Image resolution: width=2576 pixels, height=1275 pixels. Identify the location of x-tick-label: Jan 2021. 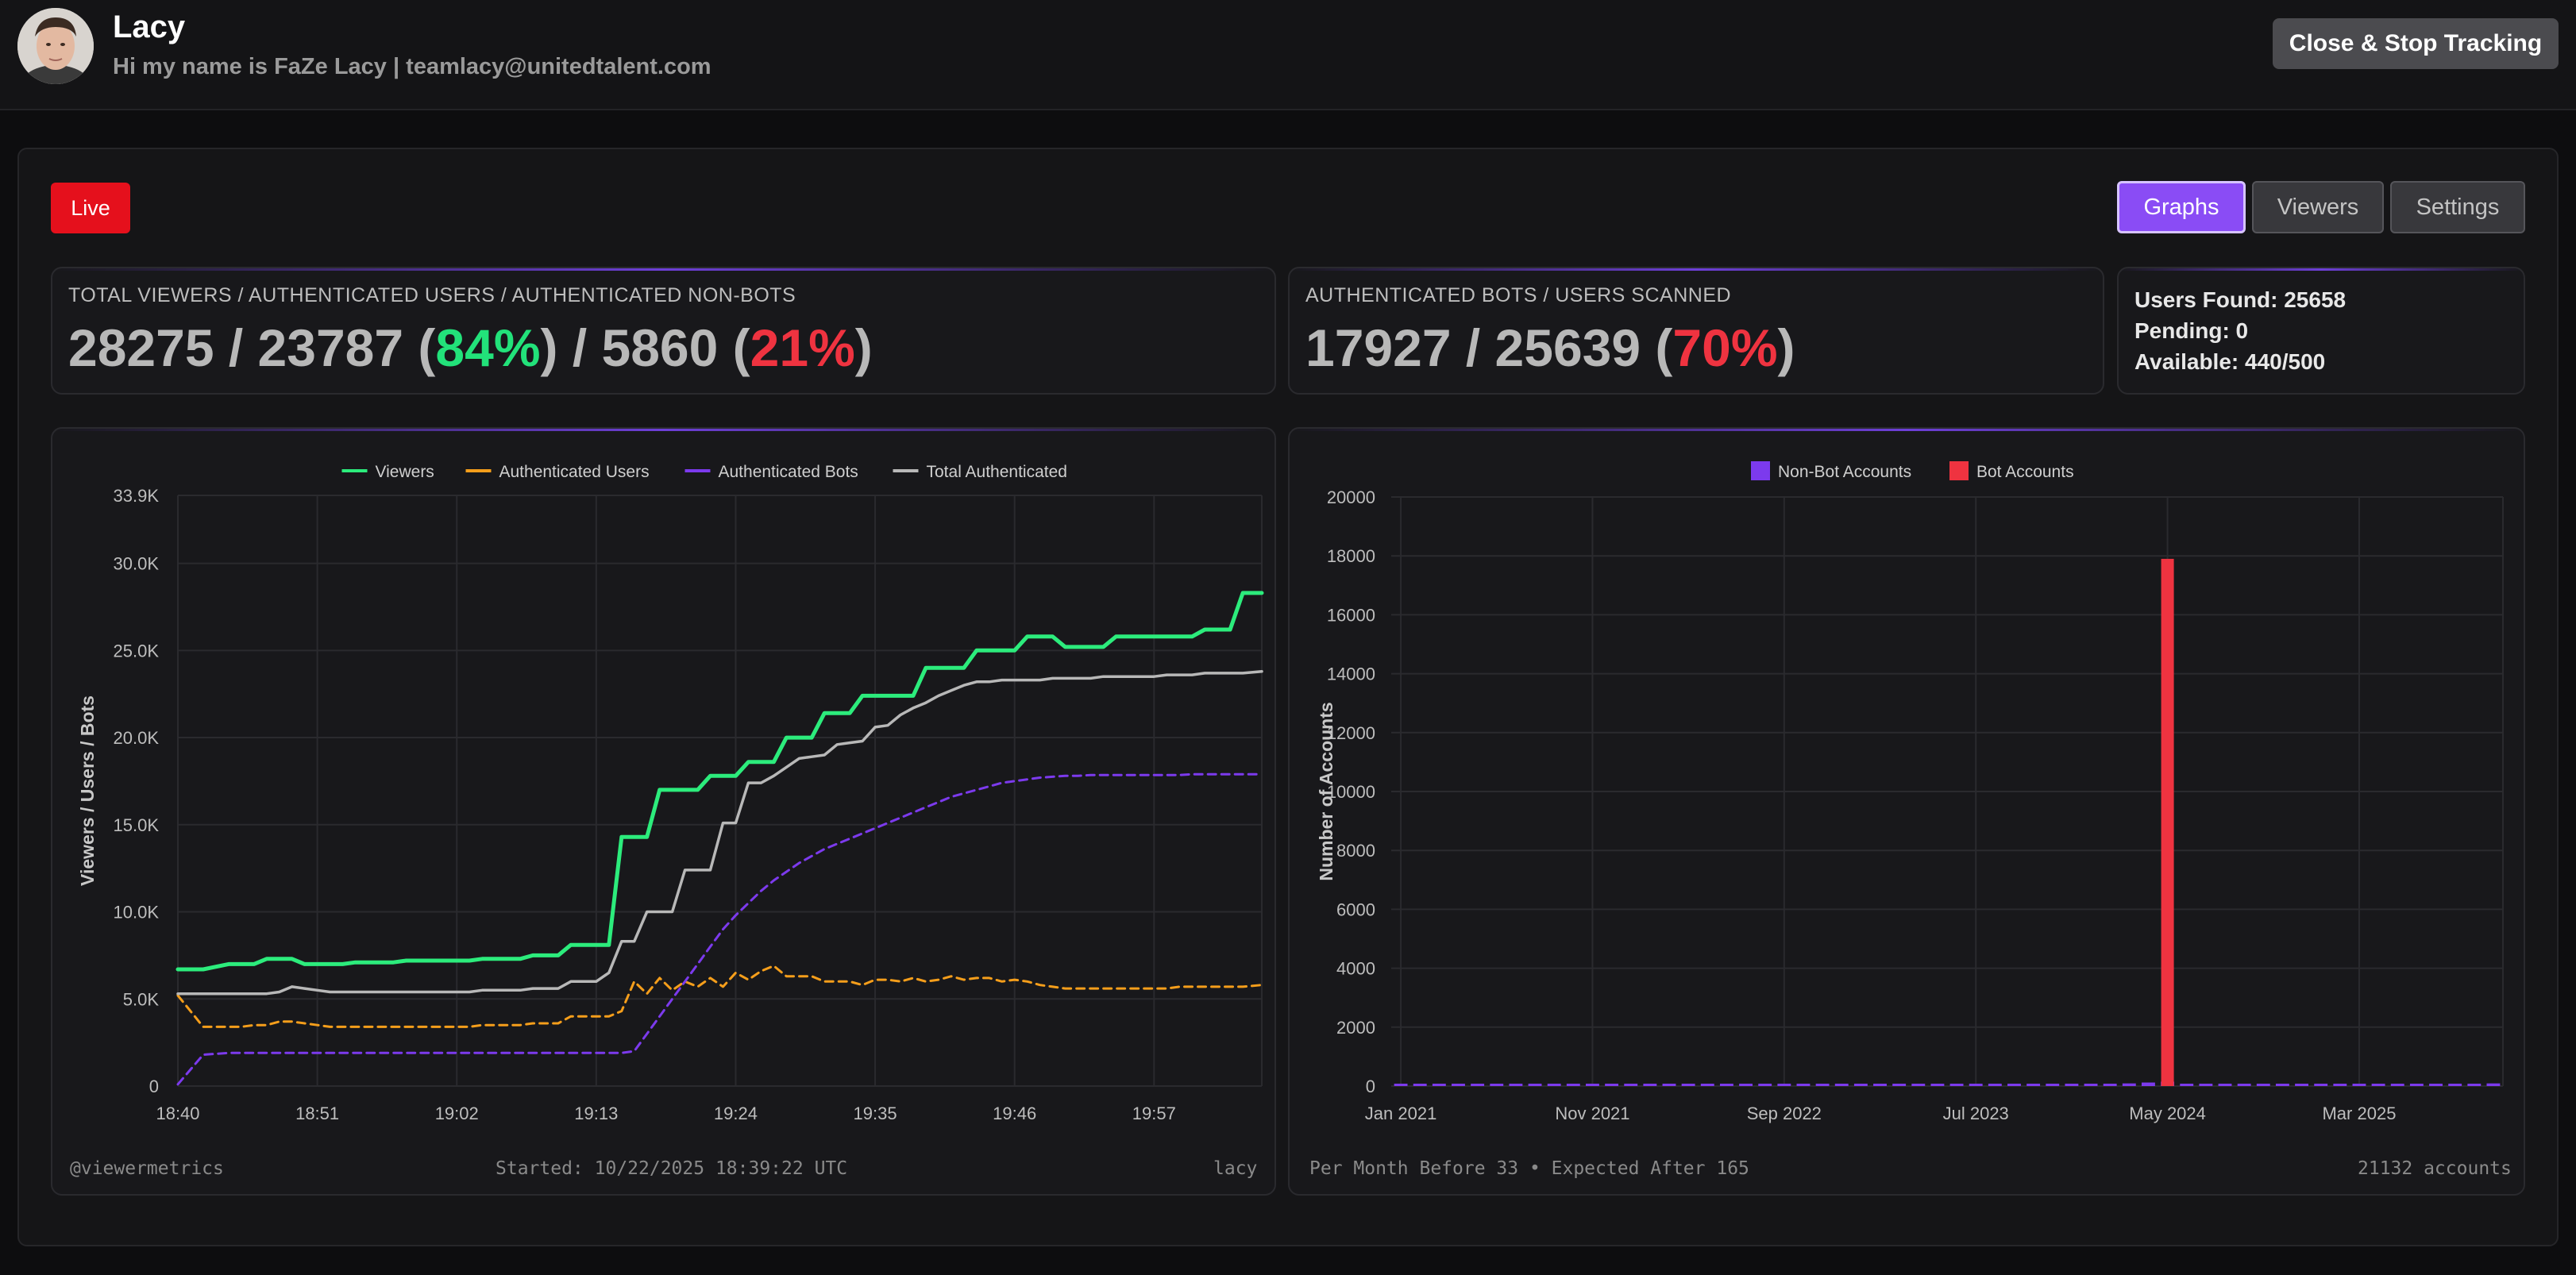
(1401, 1113).